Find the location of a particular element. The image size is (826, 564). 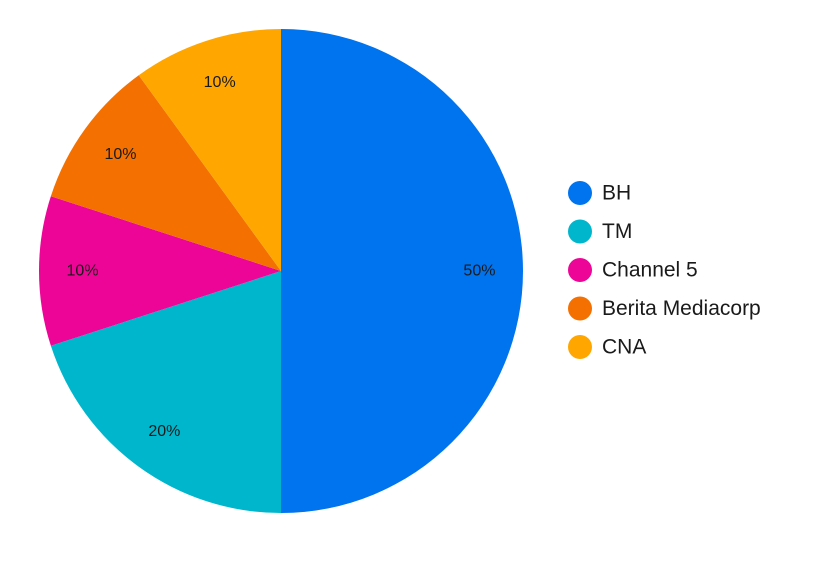

legend-item-berita-mediacorp: Berita Mediacorp is located at coordinates (664, 308).